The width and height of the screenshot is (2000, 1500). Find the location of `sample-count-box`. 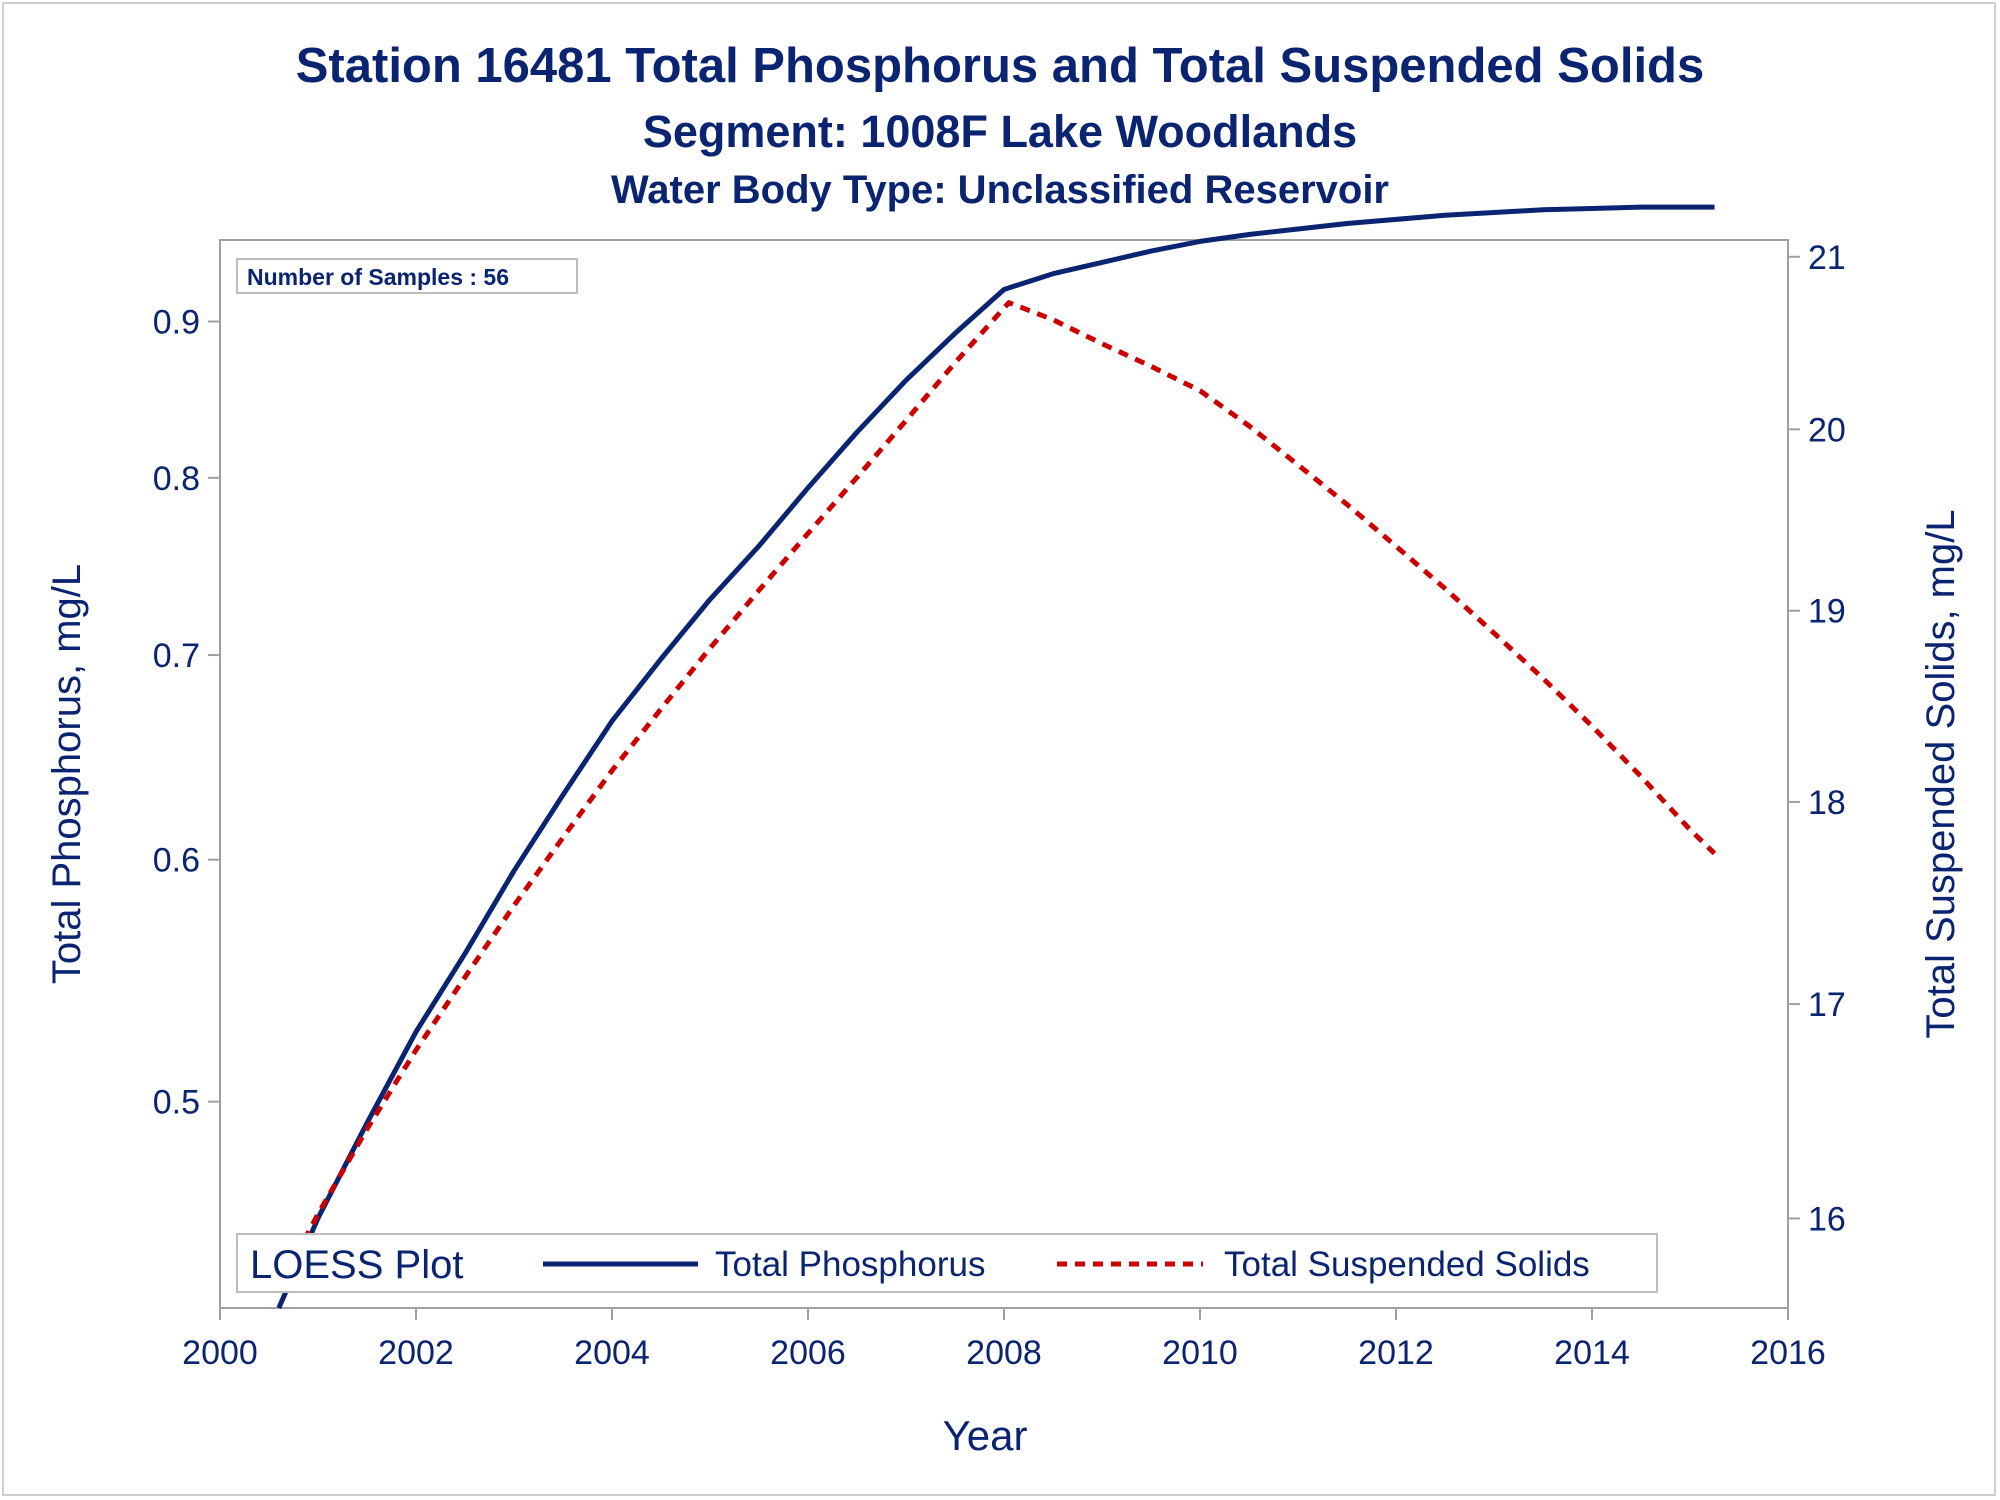

sample-count-box is located at coordinates (407, 276).